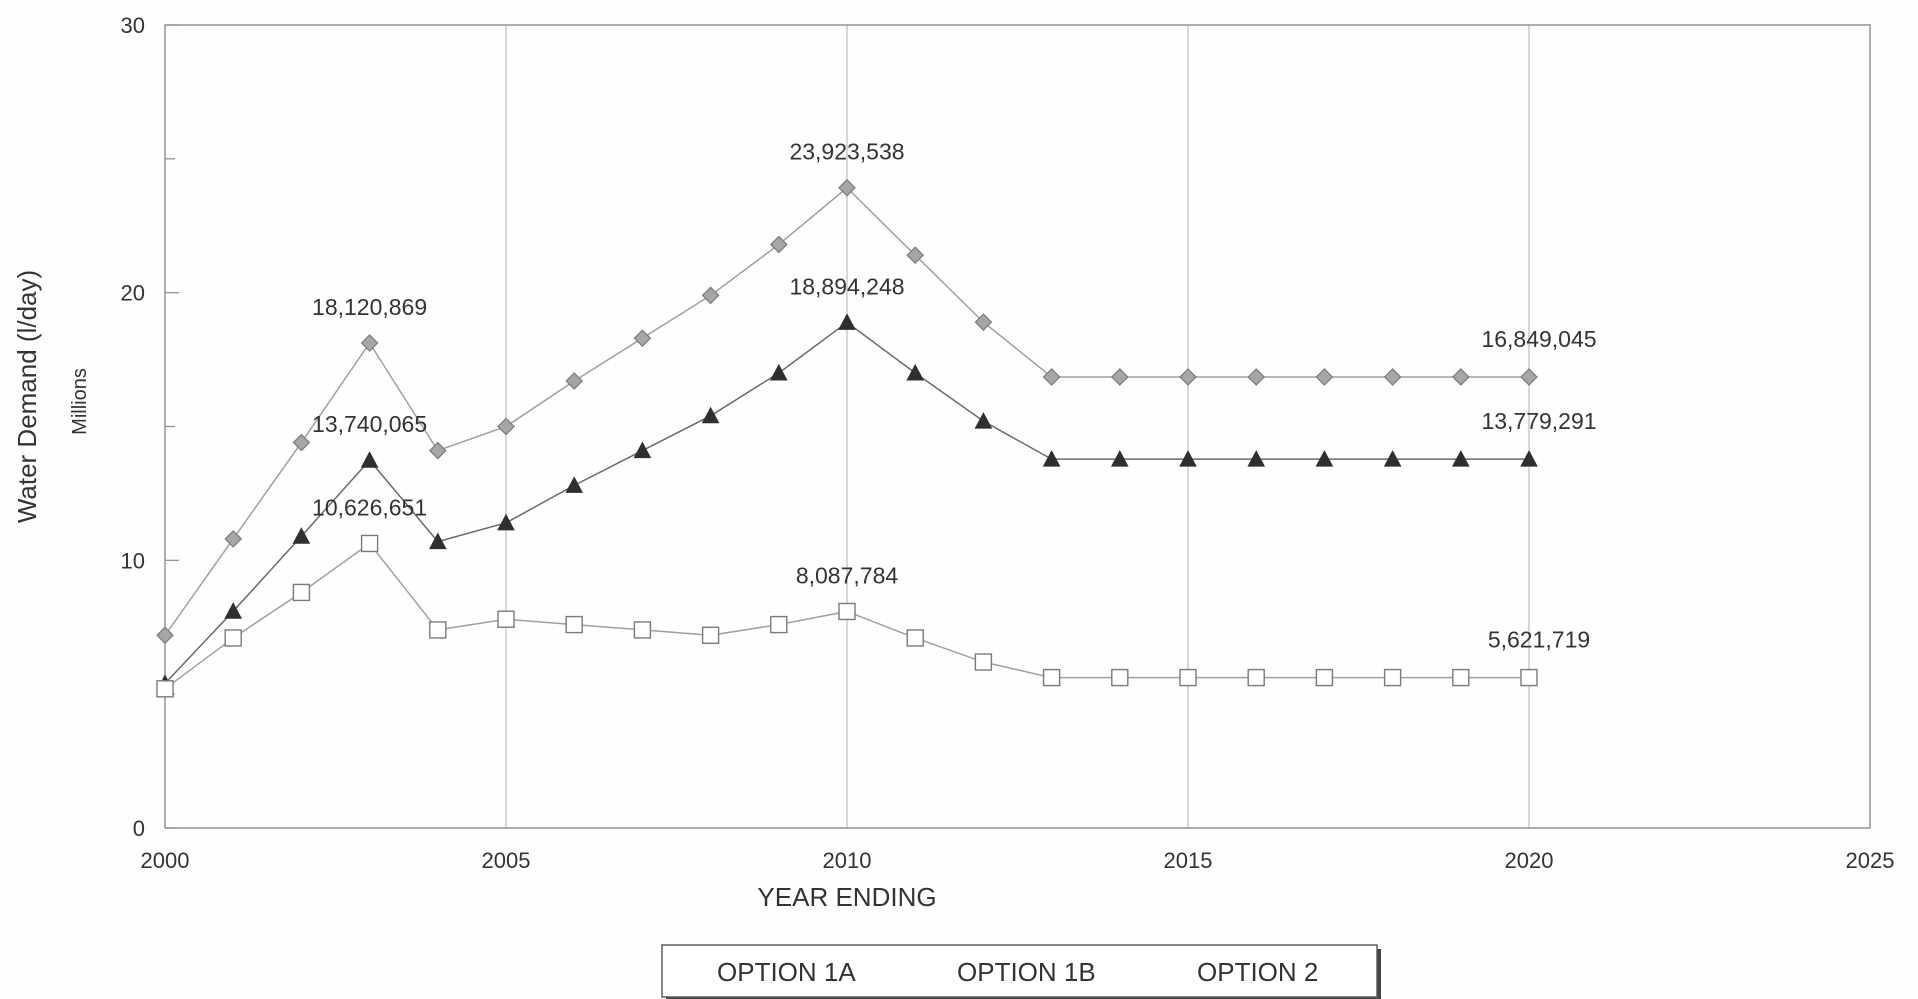 Image resolution: width=1918 pixels, height=999 pixels. I want to click on legend: OPTION 1A OPTION 1B OPTION 2, so click(1021, 971).